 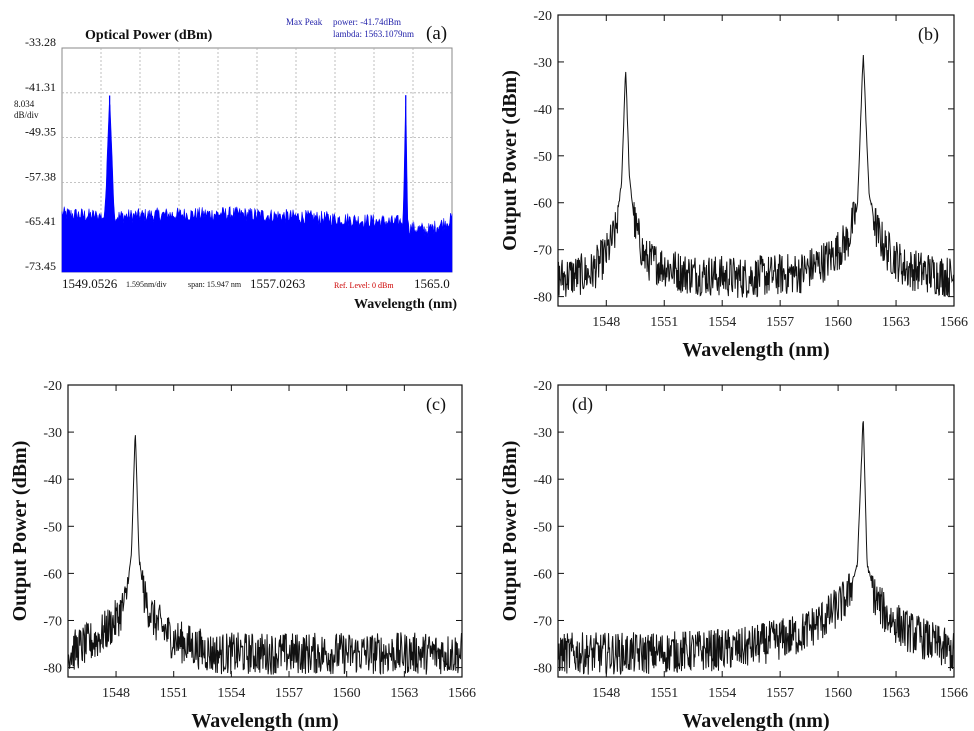 What do you see at coordinates (373, 34) in the screenshot?
I see `osa-peak-lambda: lambda: 1563.1079nm` at bounding box center [373, 34].